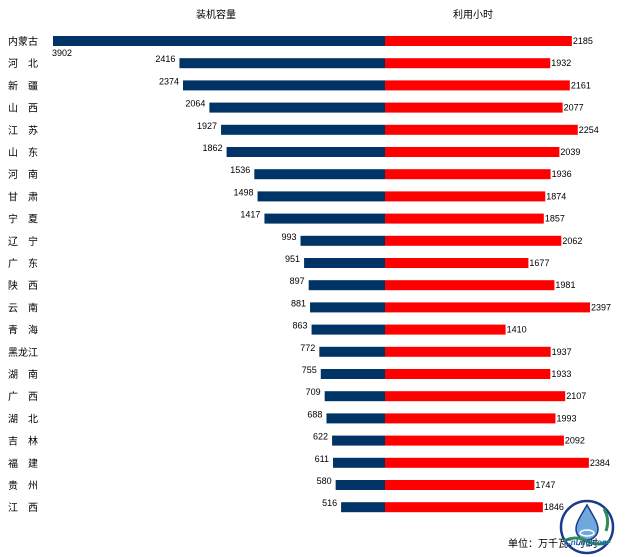 This screenshot has height=557, width=626. I want to click on logo: CnLng.com, so click(587, 527).